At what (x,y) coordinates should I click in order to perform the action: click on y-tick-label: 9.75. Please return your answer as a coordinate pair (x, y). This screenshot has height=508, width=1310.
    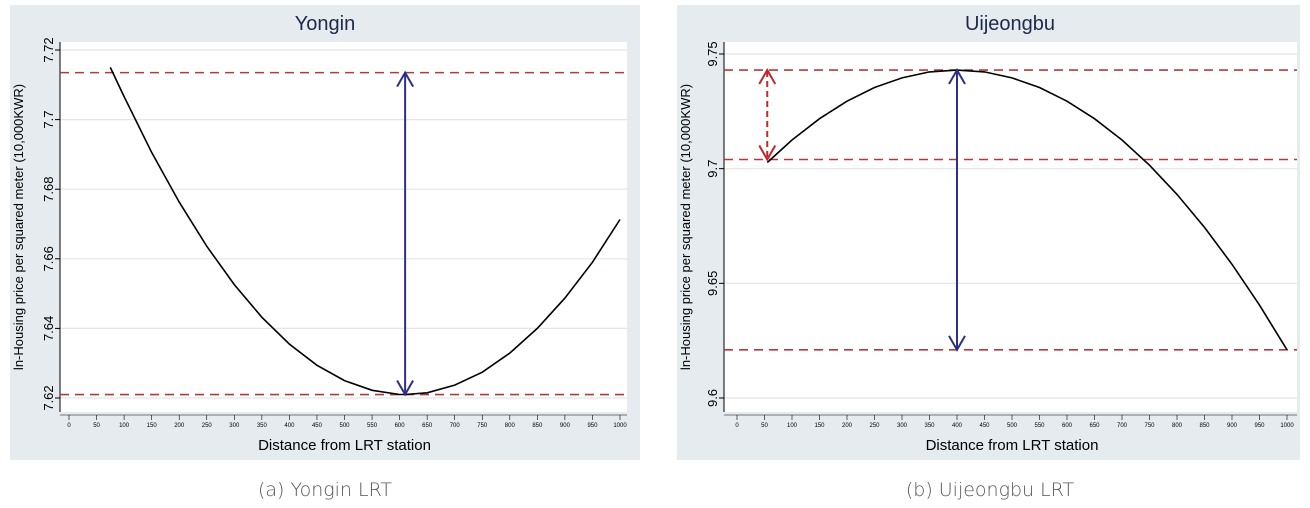
    Looking at the image, I should click on (712, 53).